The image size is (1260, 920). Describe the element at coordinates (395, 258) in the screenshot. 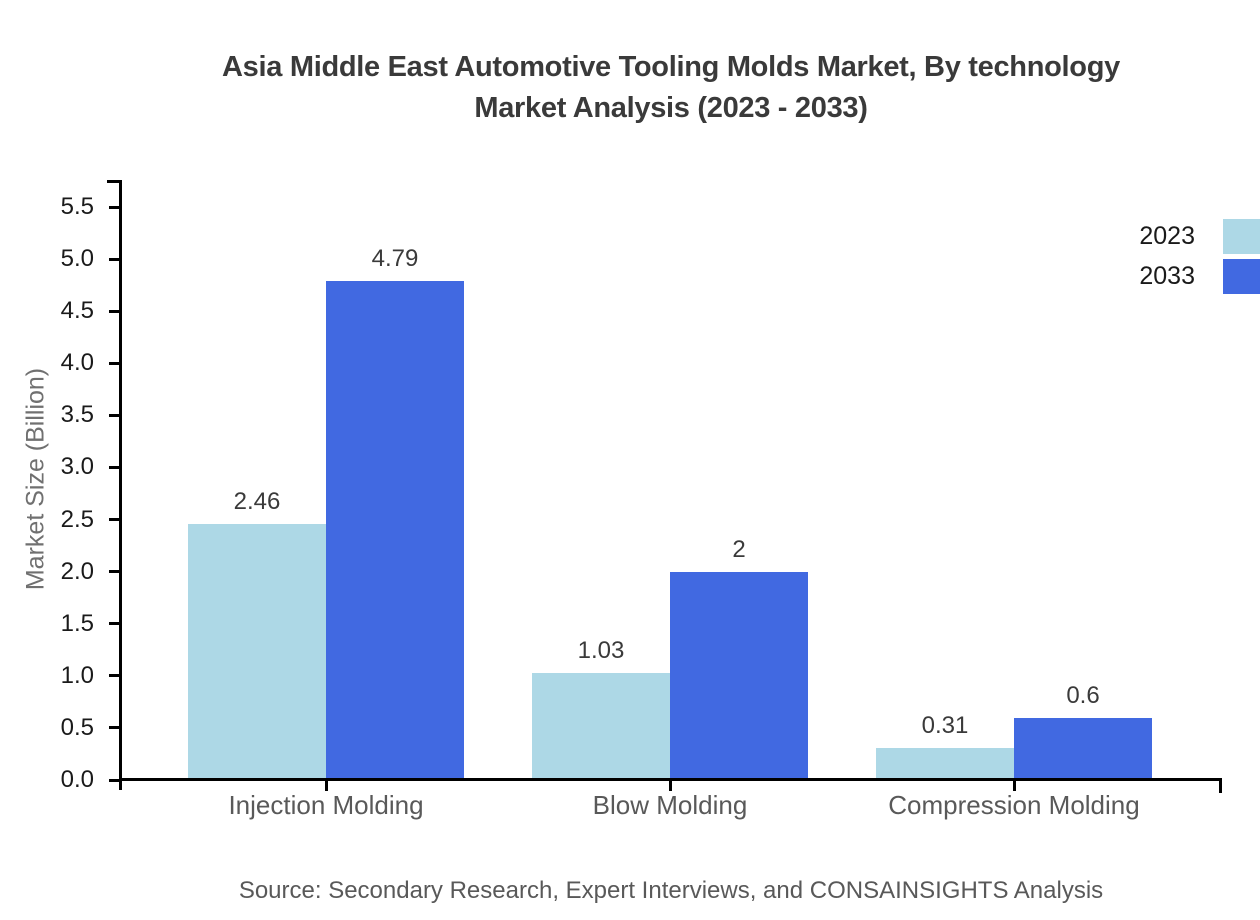

I see `bar-value-label: 4.79` at that location.